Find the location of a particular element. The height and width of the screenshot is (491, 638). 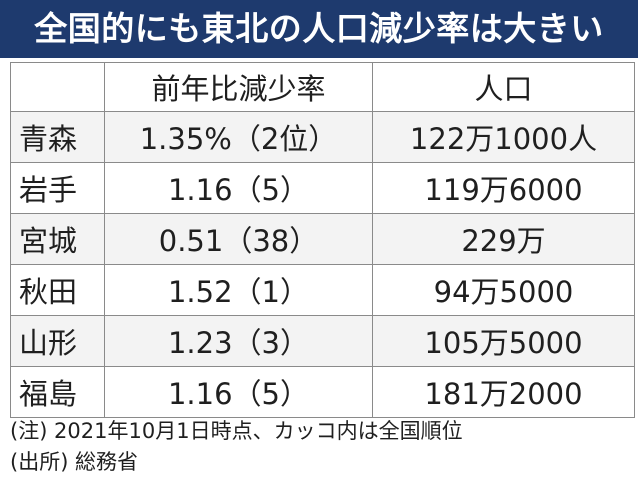

table-row: 青森 1.35%（2位） 122万1000人 is located at coordinates (322, 137).